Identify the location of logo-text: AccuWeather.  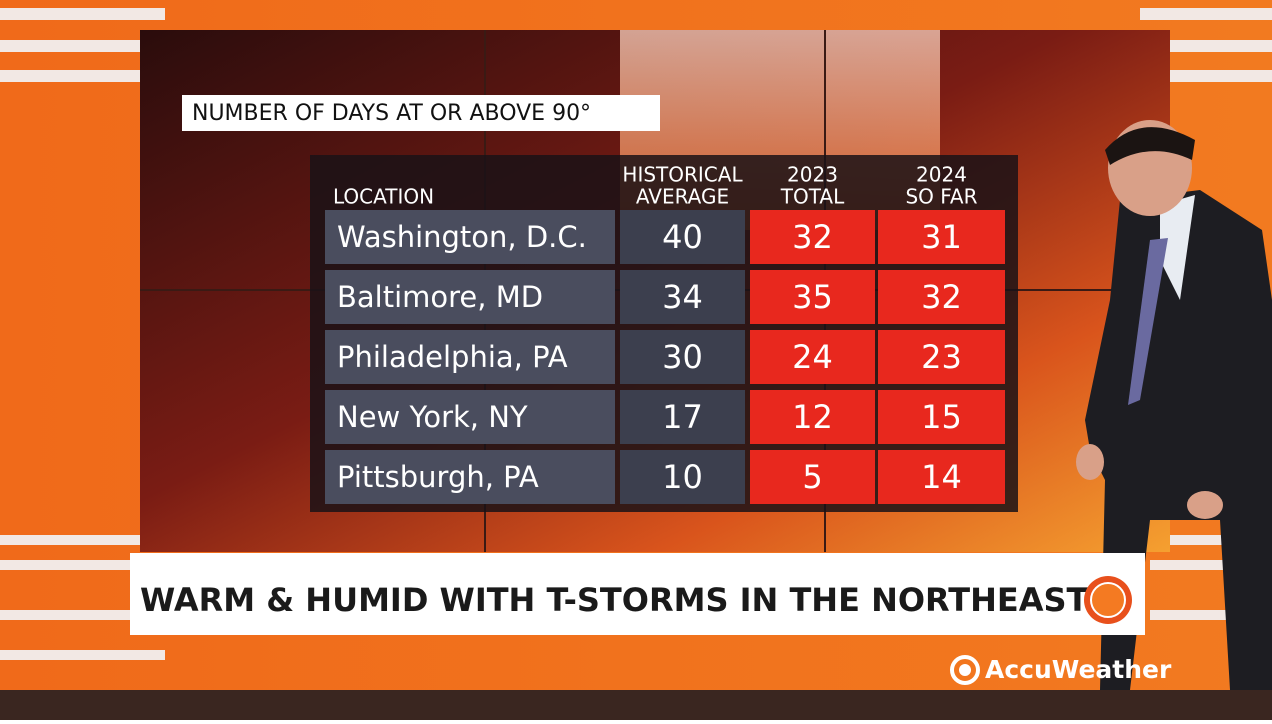
(1078, 669).